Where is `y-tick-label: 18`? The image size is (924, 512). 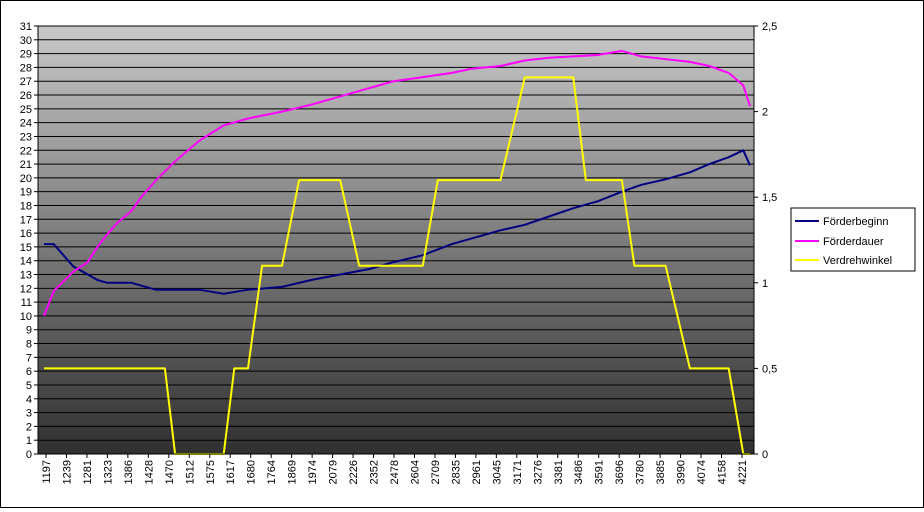
y-tick-label: 18 is located at coordinates (26, 206).